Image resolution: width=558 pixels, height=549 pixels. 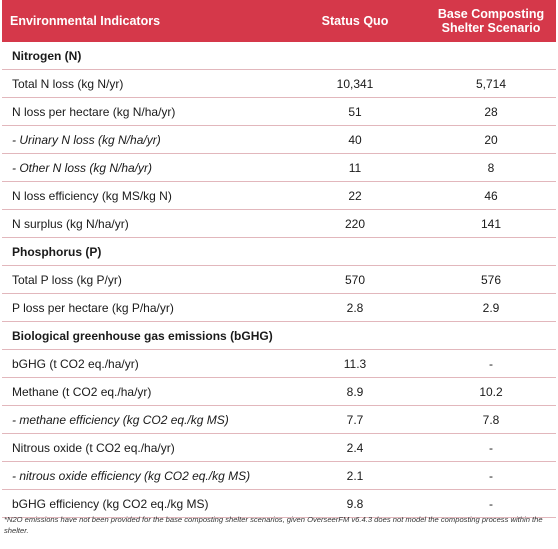 I want to click on indicator-cell: Total N loss (kg N/yr), so click(x=143, y=83).